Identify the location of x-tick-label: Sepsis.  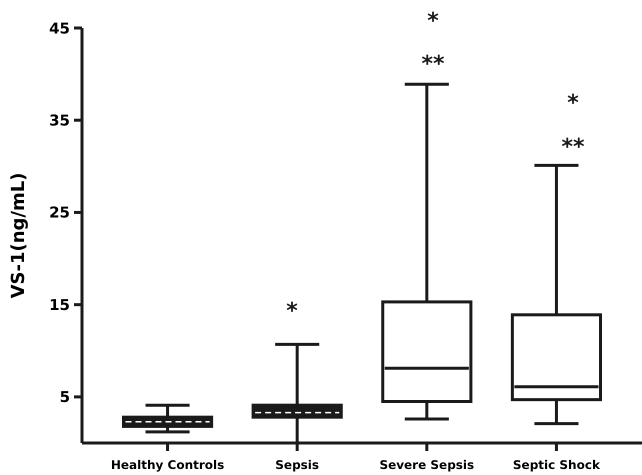
(297, 465).